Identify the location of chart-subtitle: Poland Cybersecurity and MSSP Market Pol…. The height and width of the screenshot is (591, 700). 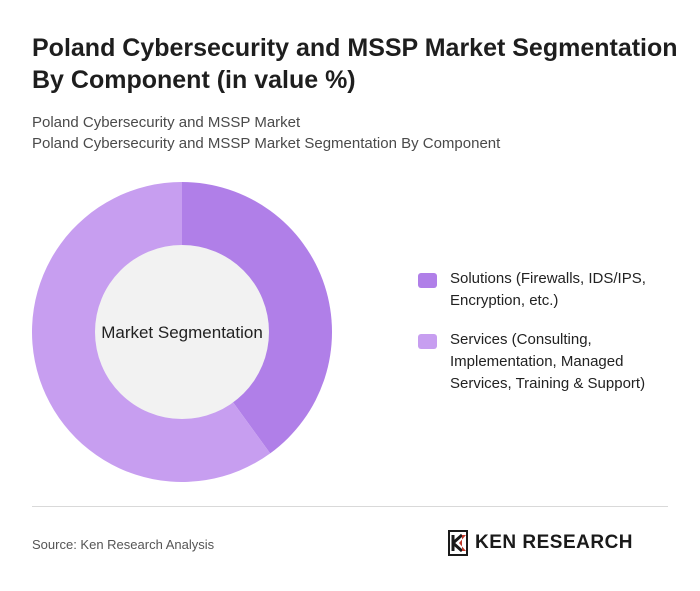
(352, 133).